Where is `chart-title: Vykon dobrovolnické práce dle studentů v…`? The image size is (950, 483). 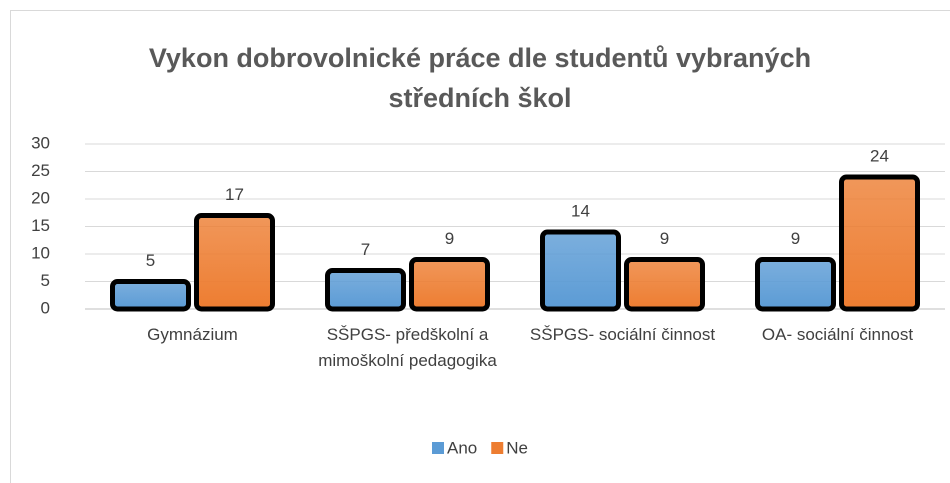
chart-title: Vykon dobrovolnické práce dle studentů v… is located at coordinates (480, 78).